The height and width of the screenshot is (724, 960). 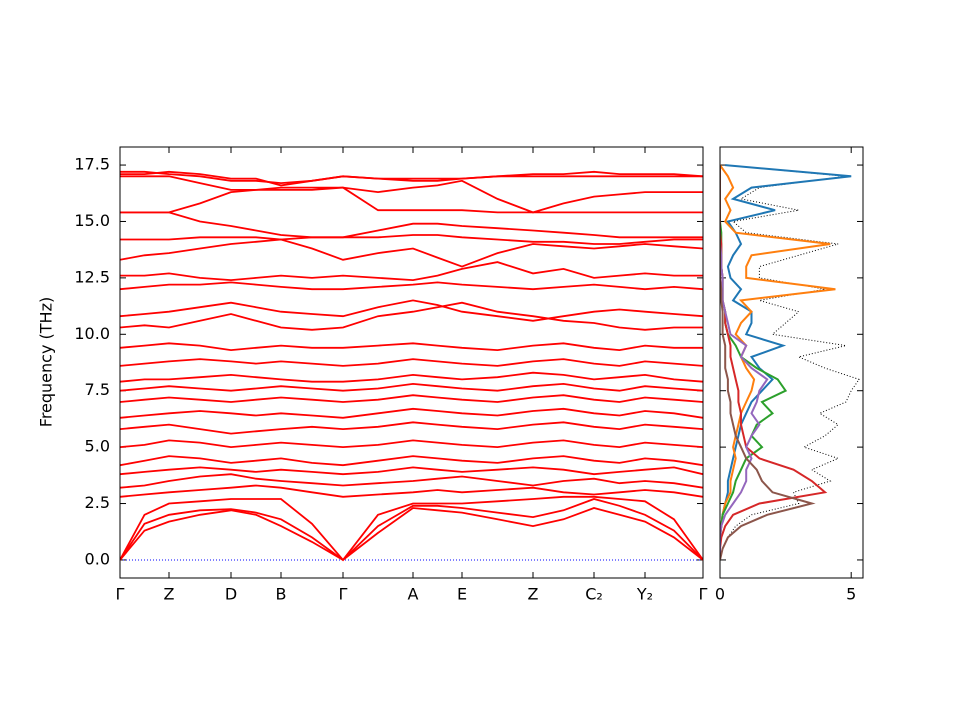 I want to click on x-tick-label: C₂, so click(x=594, y=594).